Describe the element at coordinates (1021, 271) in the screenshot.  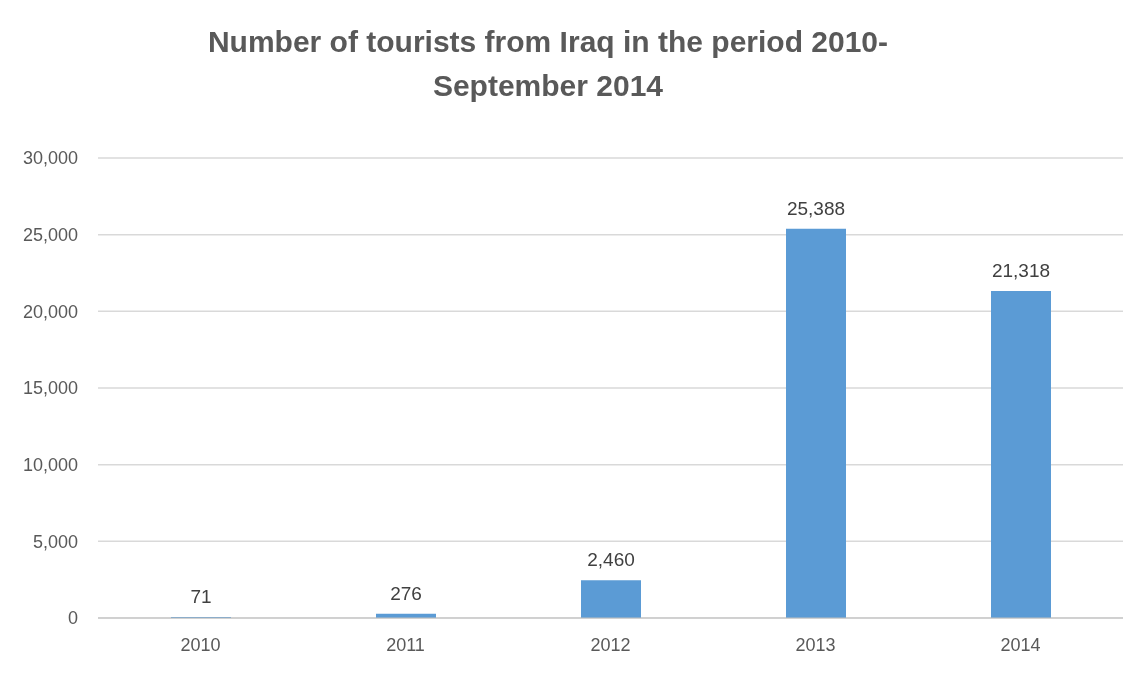
I see `data-label: 21,318` at that location.